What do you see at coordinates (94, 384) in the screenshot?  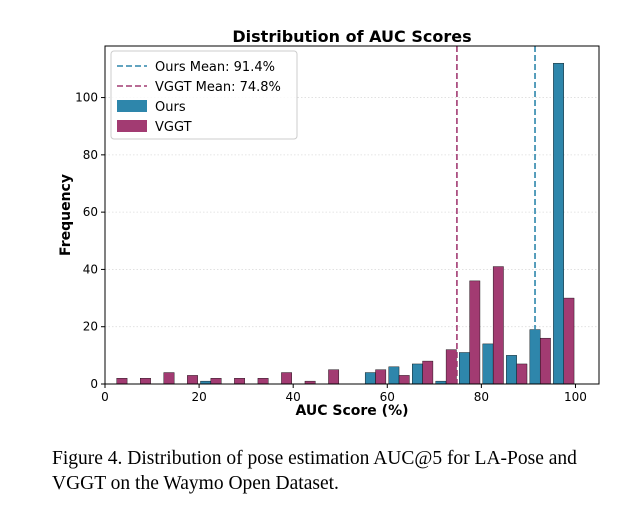 I see `y-tick-label: 0` at bounding box center [94, 384].